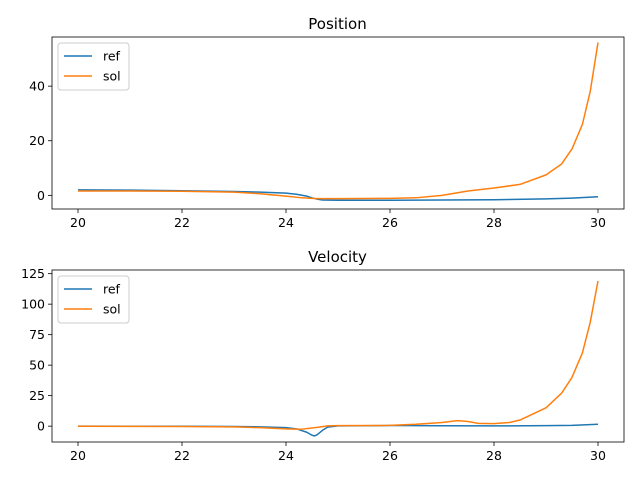  Describe the element at coordinates (286, 455) in the screenshot. I see `velocity-x-tick-label: 24` at that location.